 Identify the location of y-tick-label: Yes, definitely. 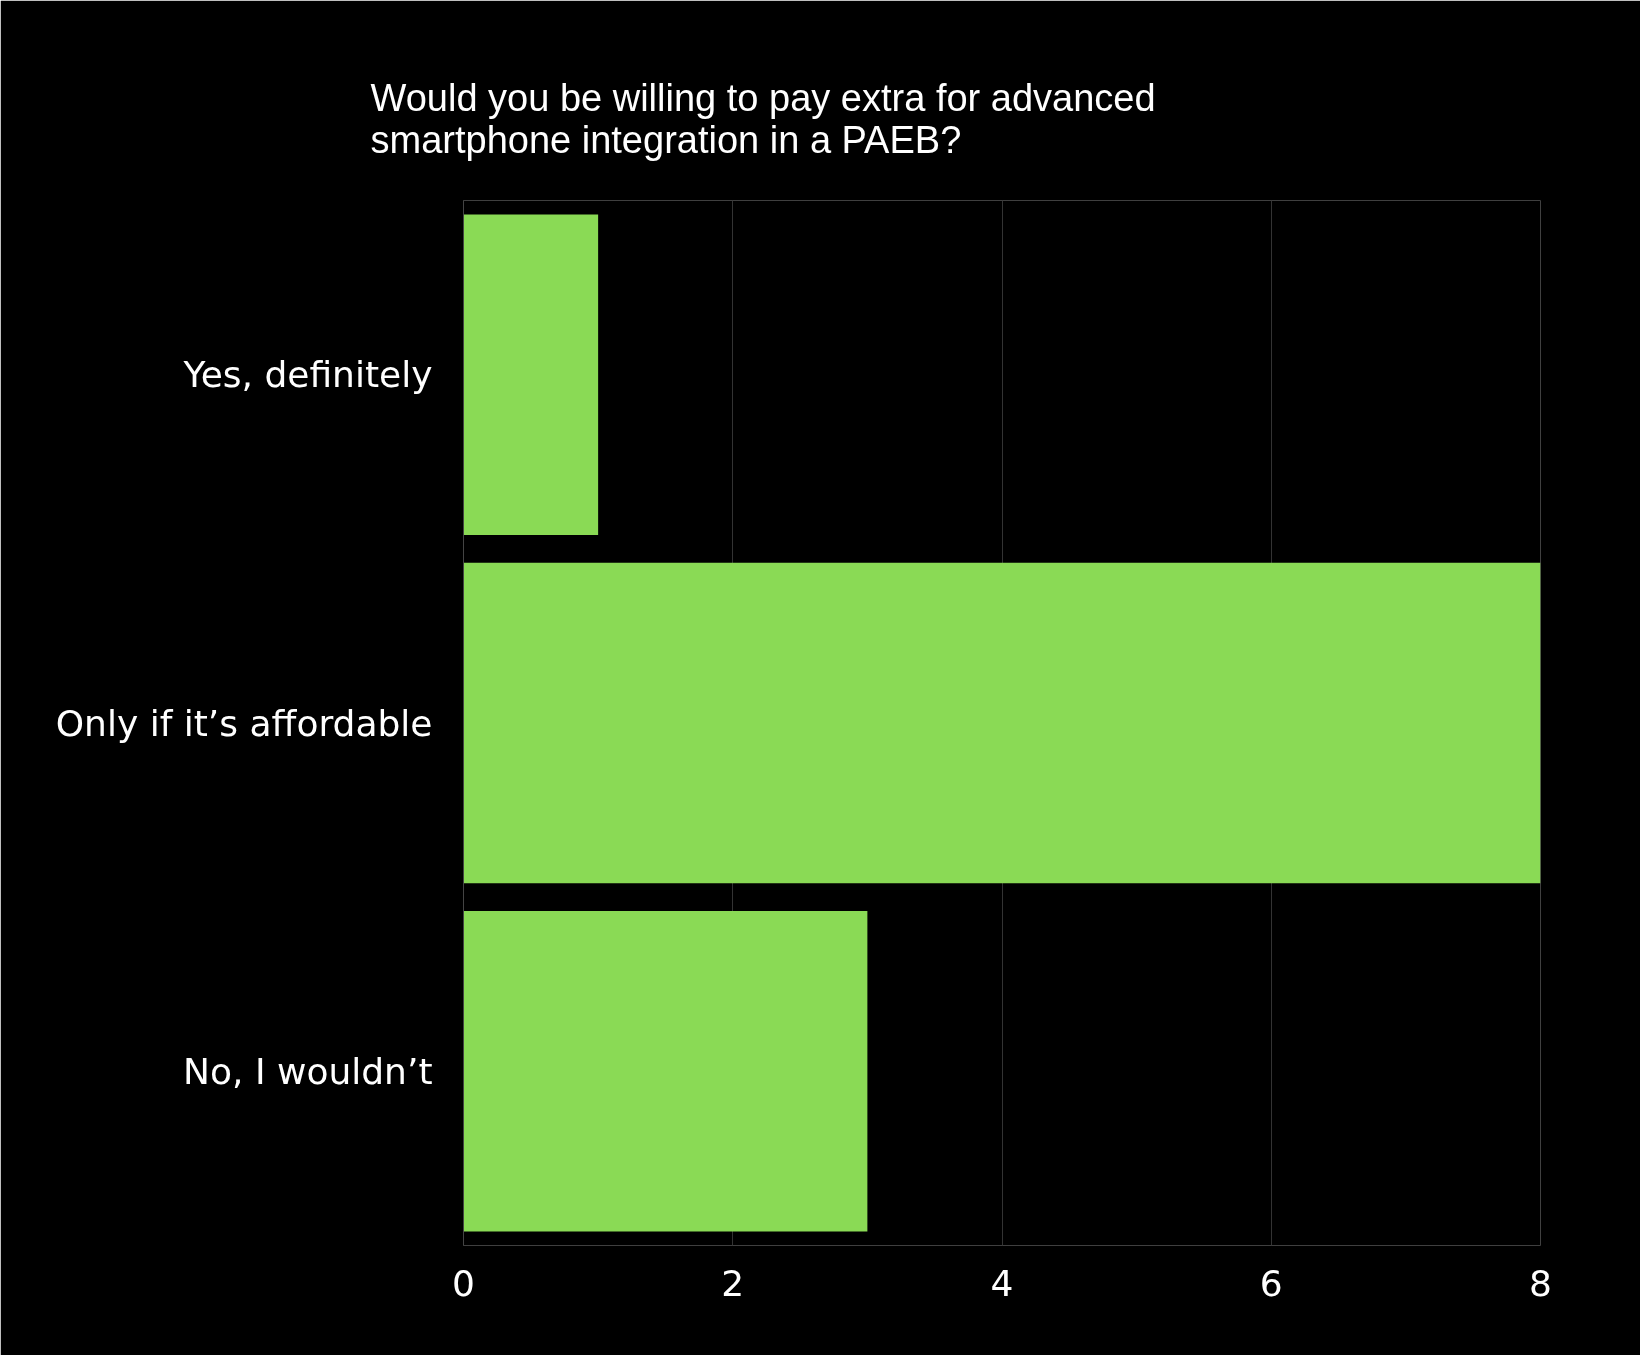
(307, 375).